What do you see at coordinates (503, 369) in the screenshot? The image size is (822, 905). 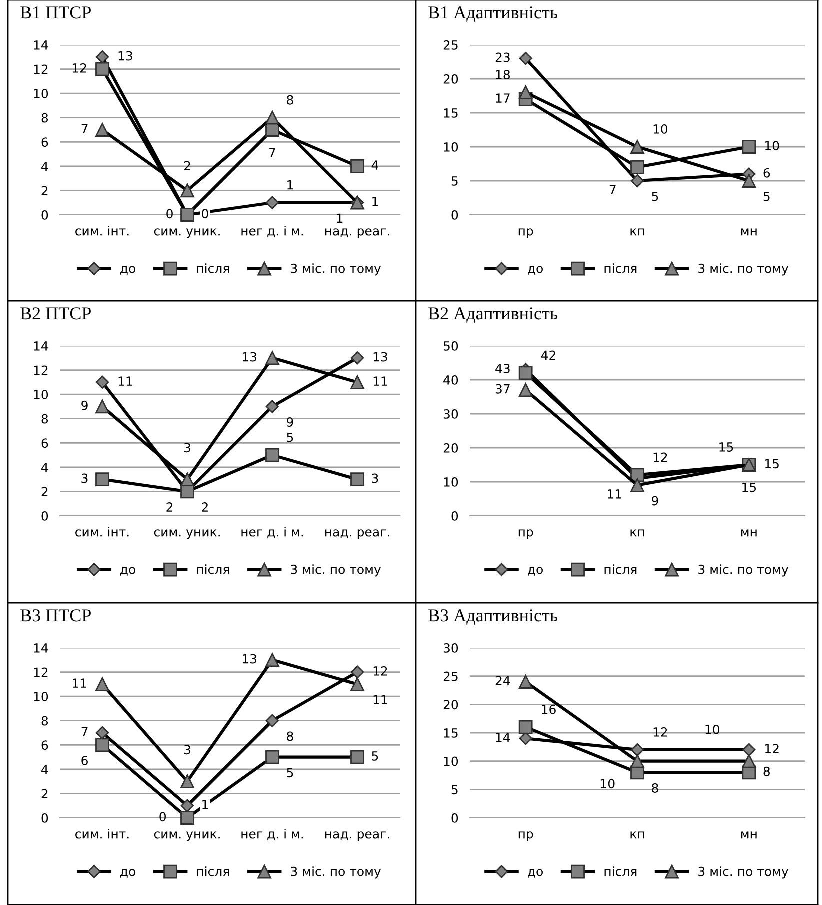 I see `data-label: 43` at bounding box center [503, 369].